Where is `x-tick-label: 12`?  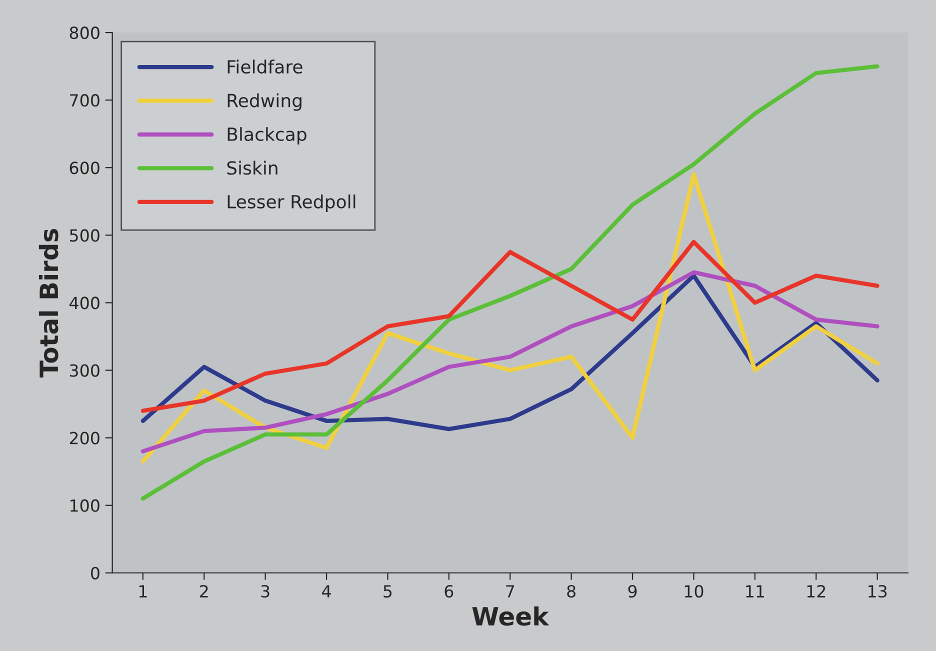 x-tick-label: 12 is located at coordinates (816, 591).